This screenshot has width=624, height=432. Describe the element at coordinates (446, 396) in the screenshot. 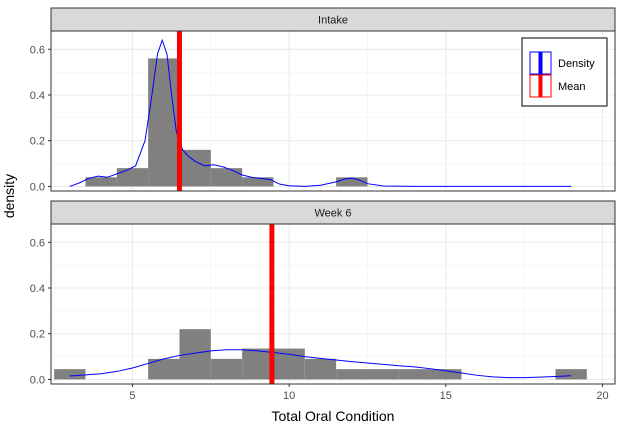

I see `x-tick-label: 15` at that location.